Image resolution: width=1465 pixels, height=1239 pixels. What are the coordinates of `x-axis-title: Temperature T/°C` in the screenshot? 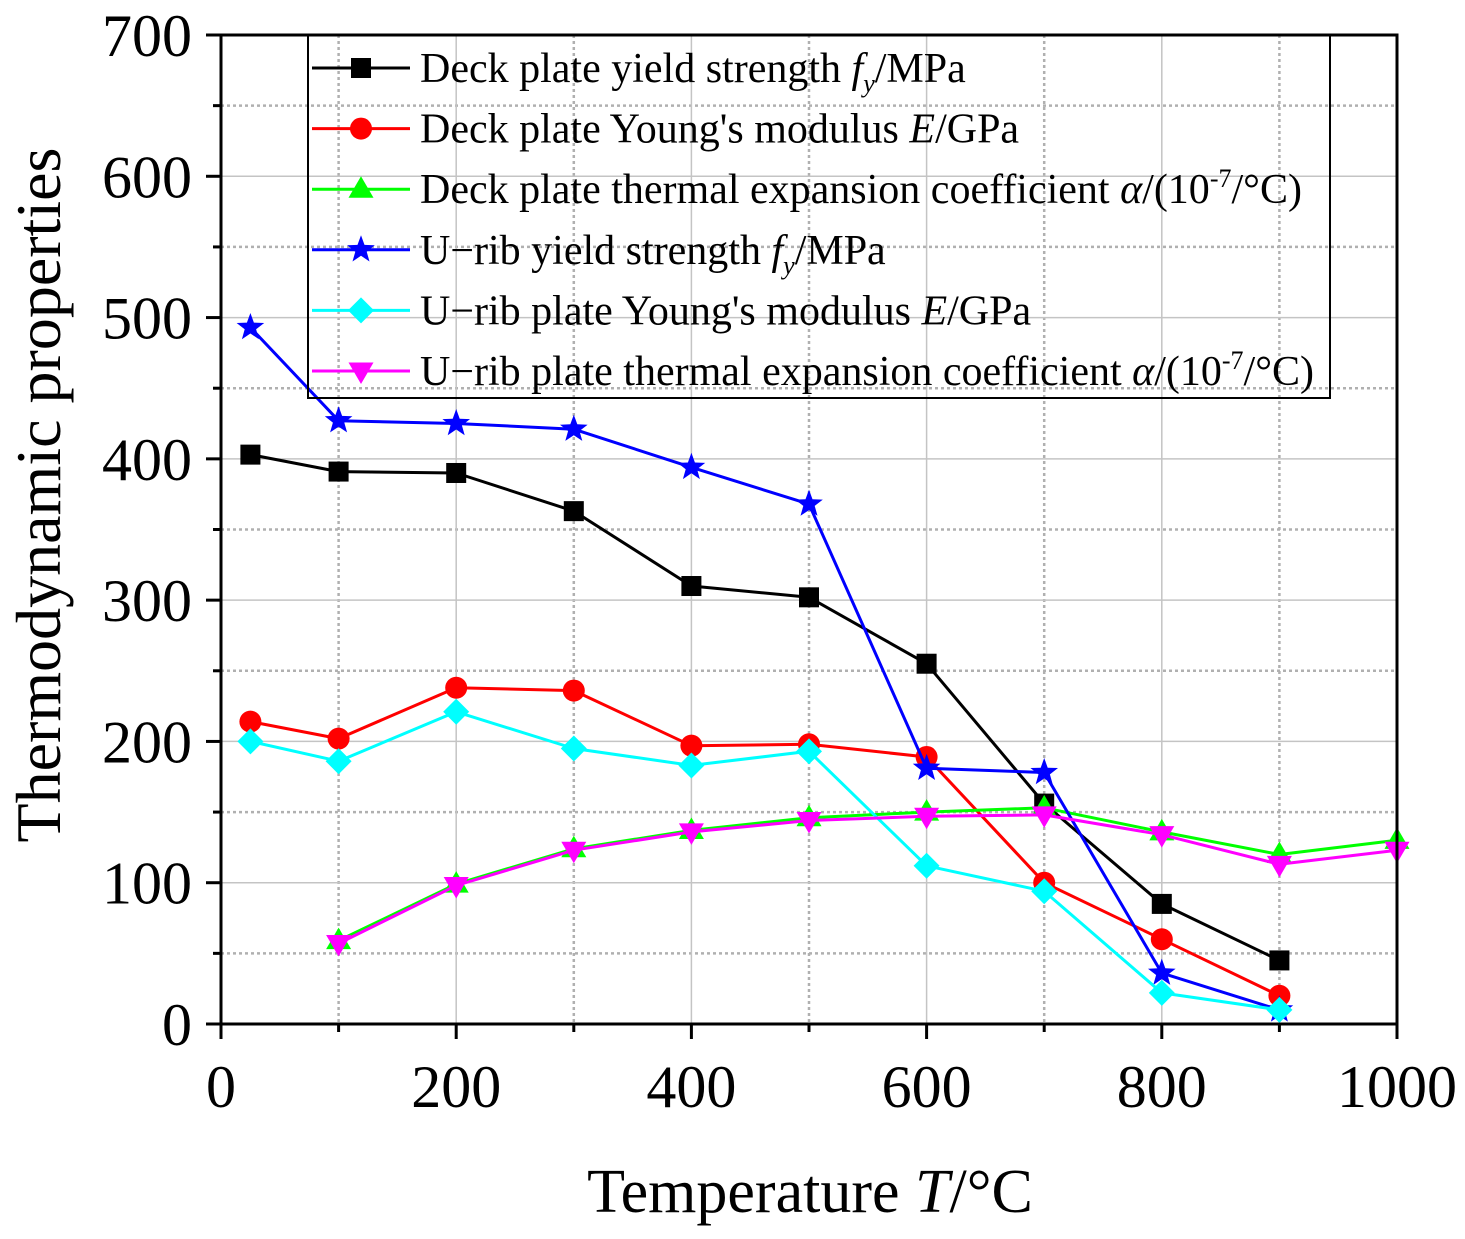 It's located at (810, 1192).